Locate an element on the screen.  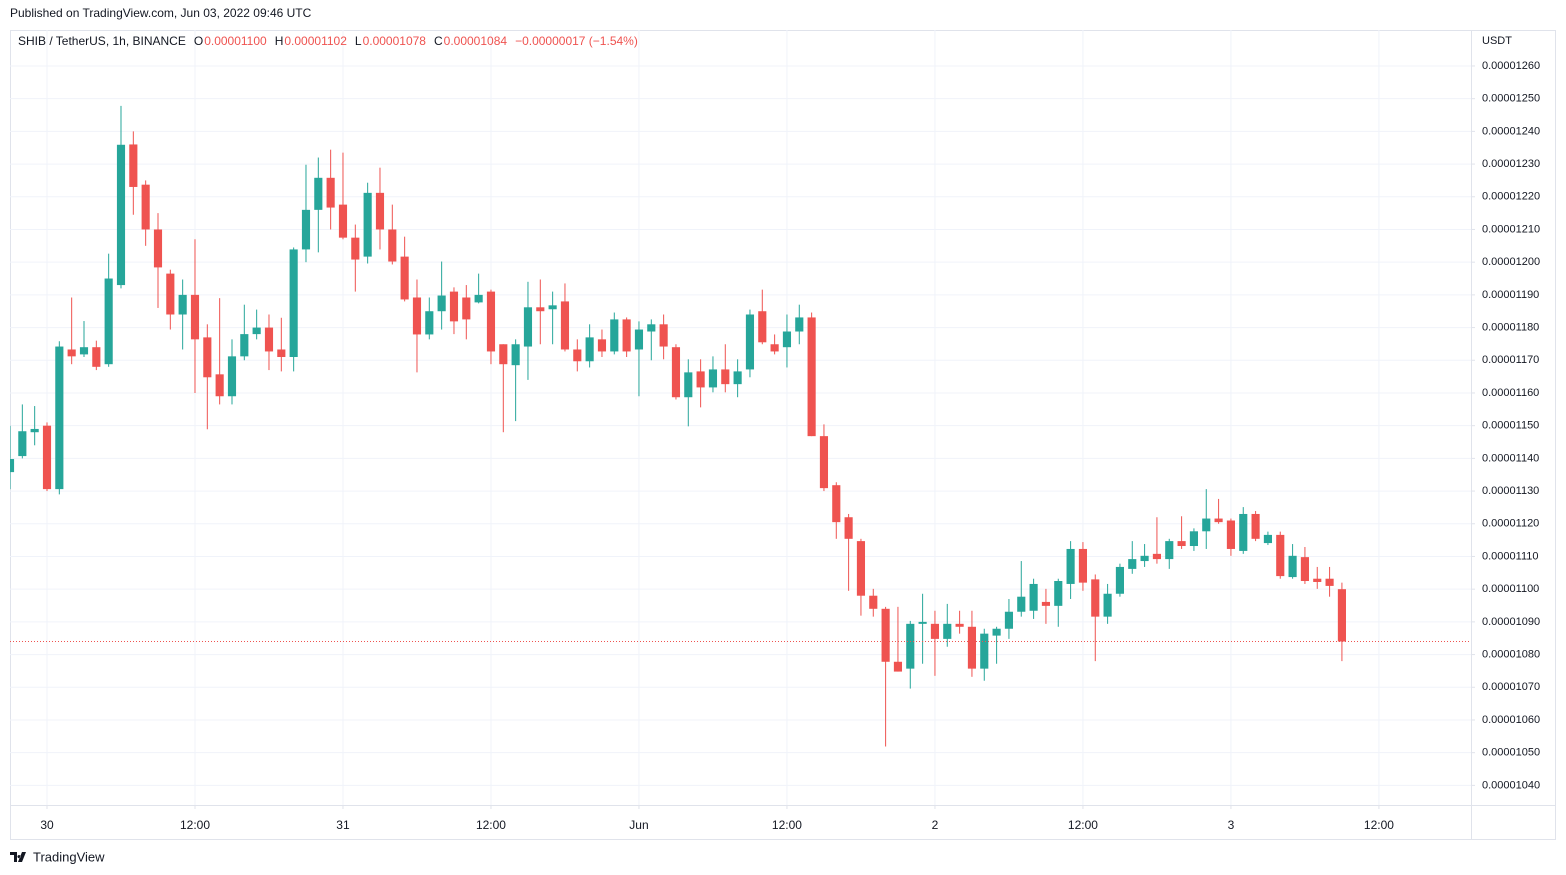
y-tick-label: 0.00001230 is located at coordinates (1511, 164).